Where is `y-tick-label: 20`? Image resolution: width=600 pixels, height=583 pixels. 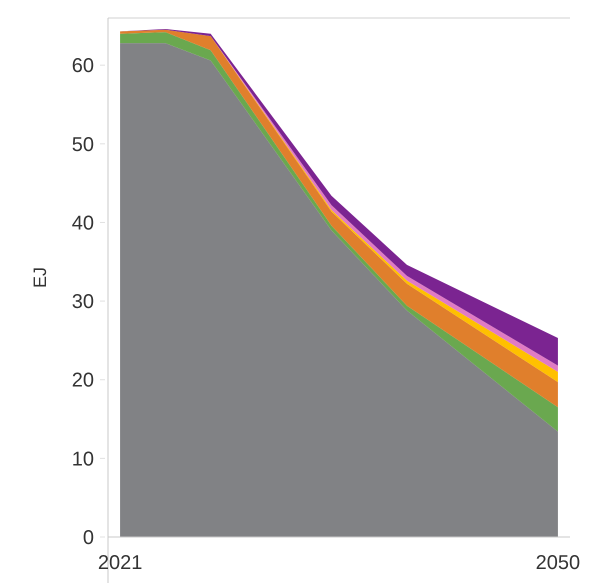 y-tick-label: 20 is located at coordinates (83, 381).